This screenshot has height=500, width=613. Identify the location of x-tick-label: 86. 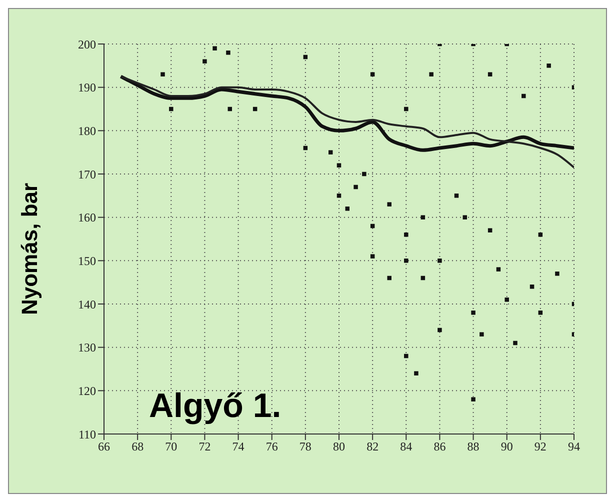
(440, 447).